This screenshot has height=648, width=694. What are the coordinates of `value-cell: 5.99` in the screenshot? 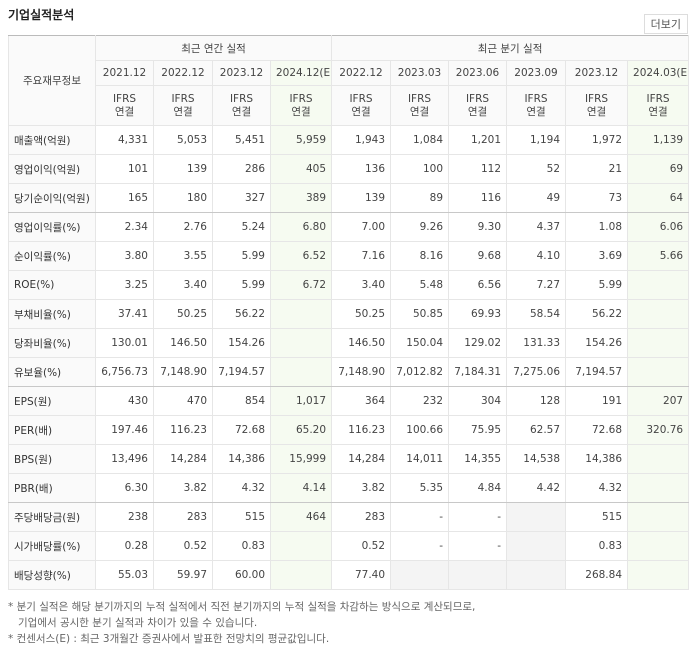 It's located at (241, 256).